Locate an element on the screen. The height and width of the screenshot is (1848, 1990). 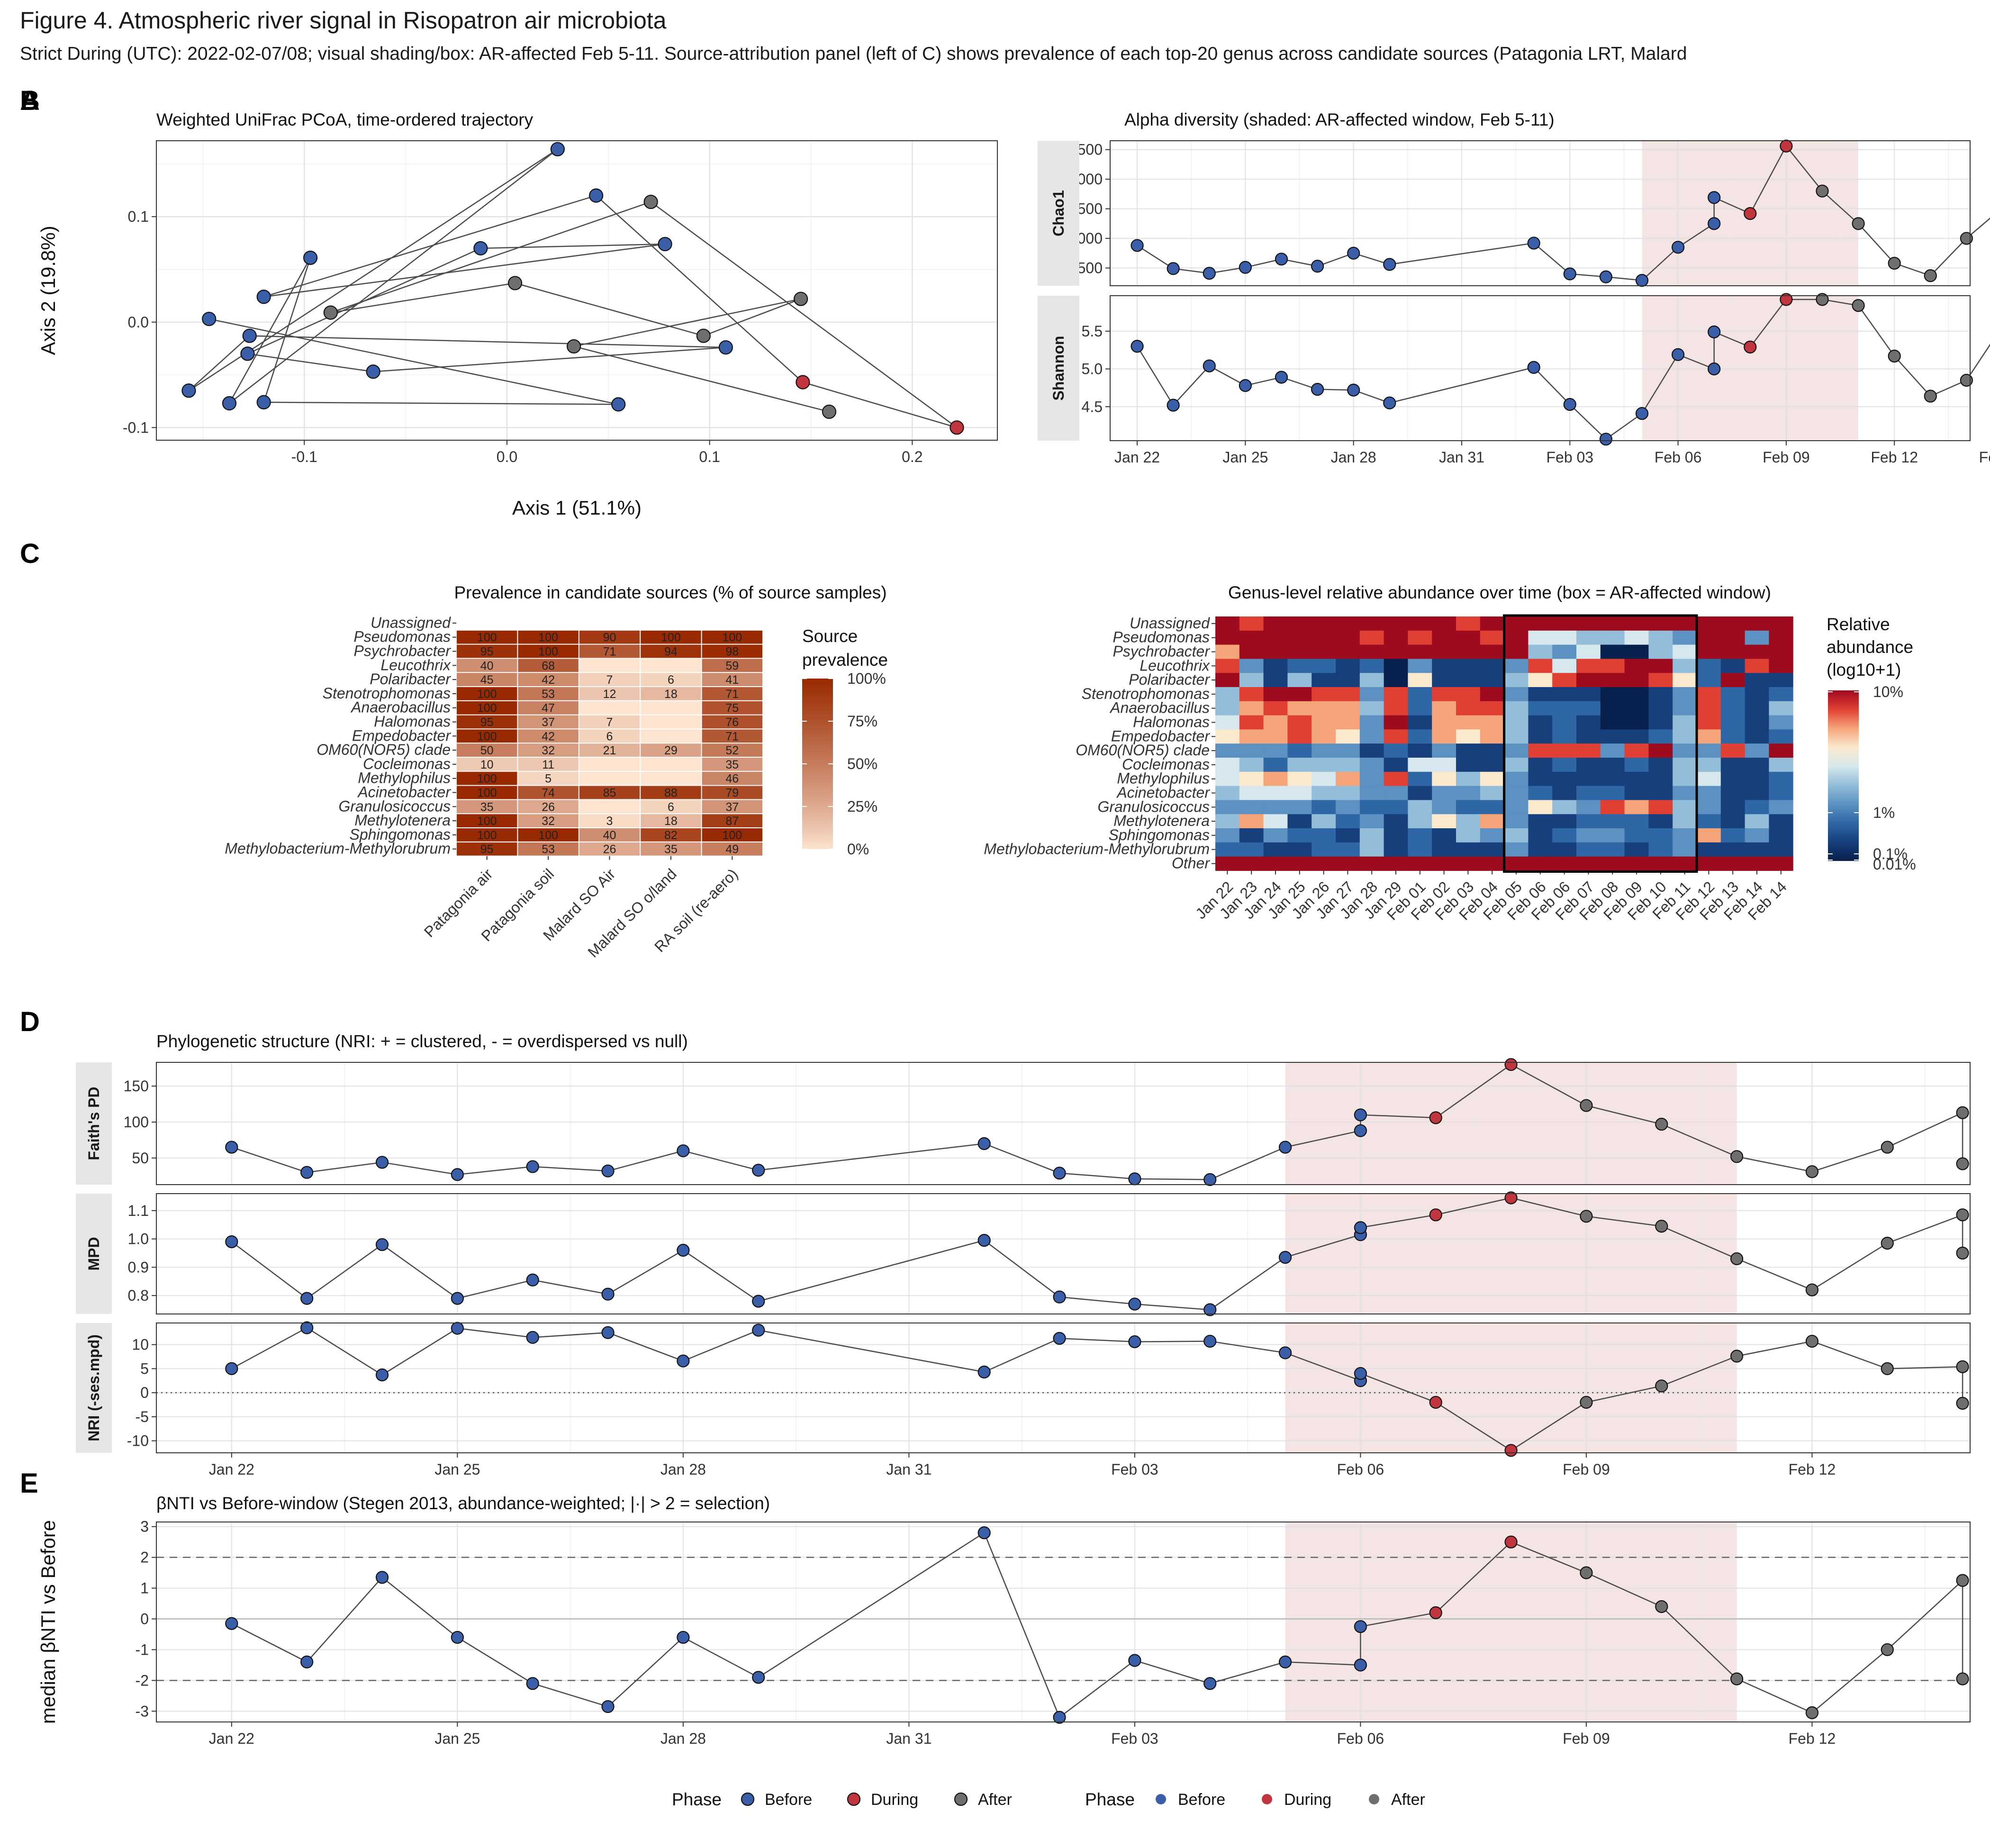
legend-title: Relative is located at coordinates (1858, 625).